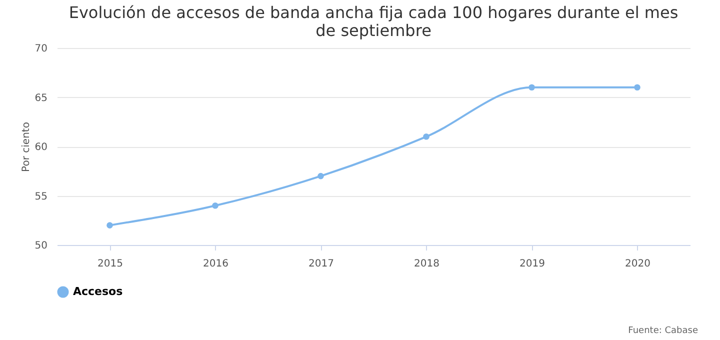  What do you see at coordinates (532, 264) in the screenshot?
I see `x-tick-label: 2019` at bounding box center [532, 264].